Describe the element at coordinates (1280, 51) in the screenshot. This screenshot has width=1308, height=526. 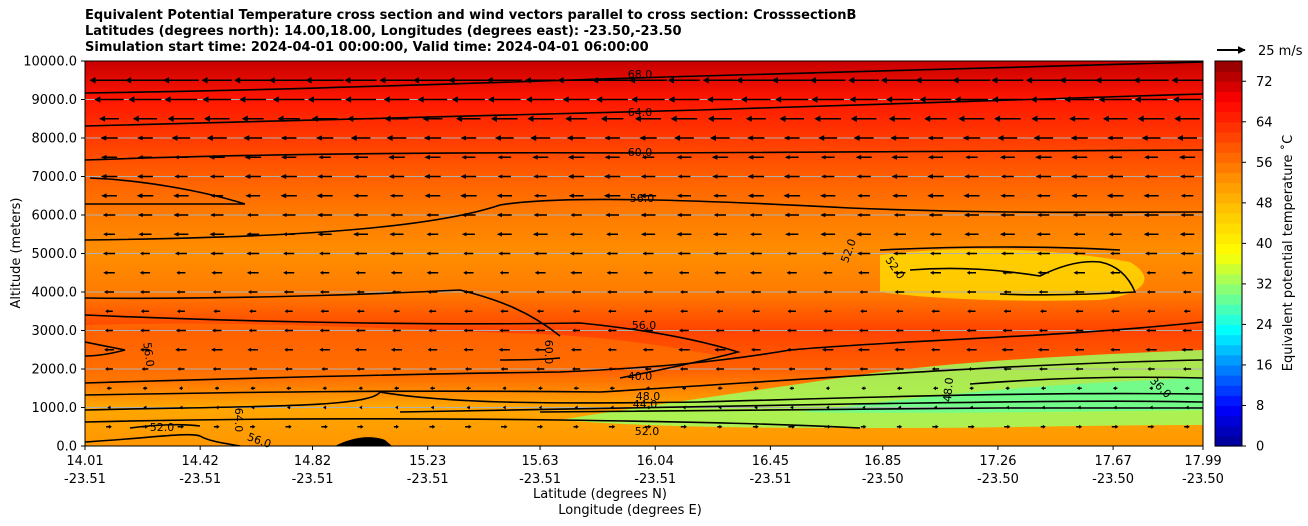
I see `quiver-key-label: 25 m/s` at that location.